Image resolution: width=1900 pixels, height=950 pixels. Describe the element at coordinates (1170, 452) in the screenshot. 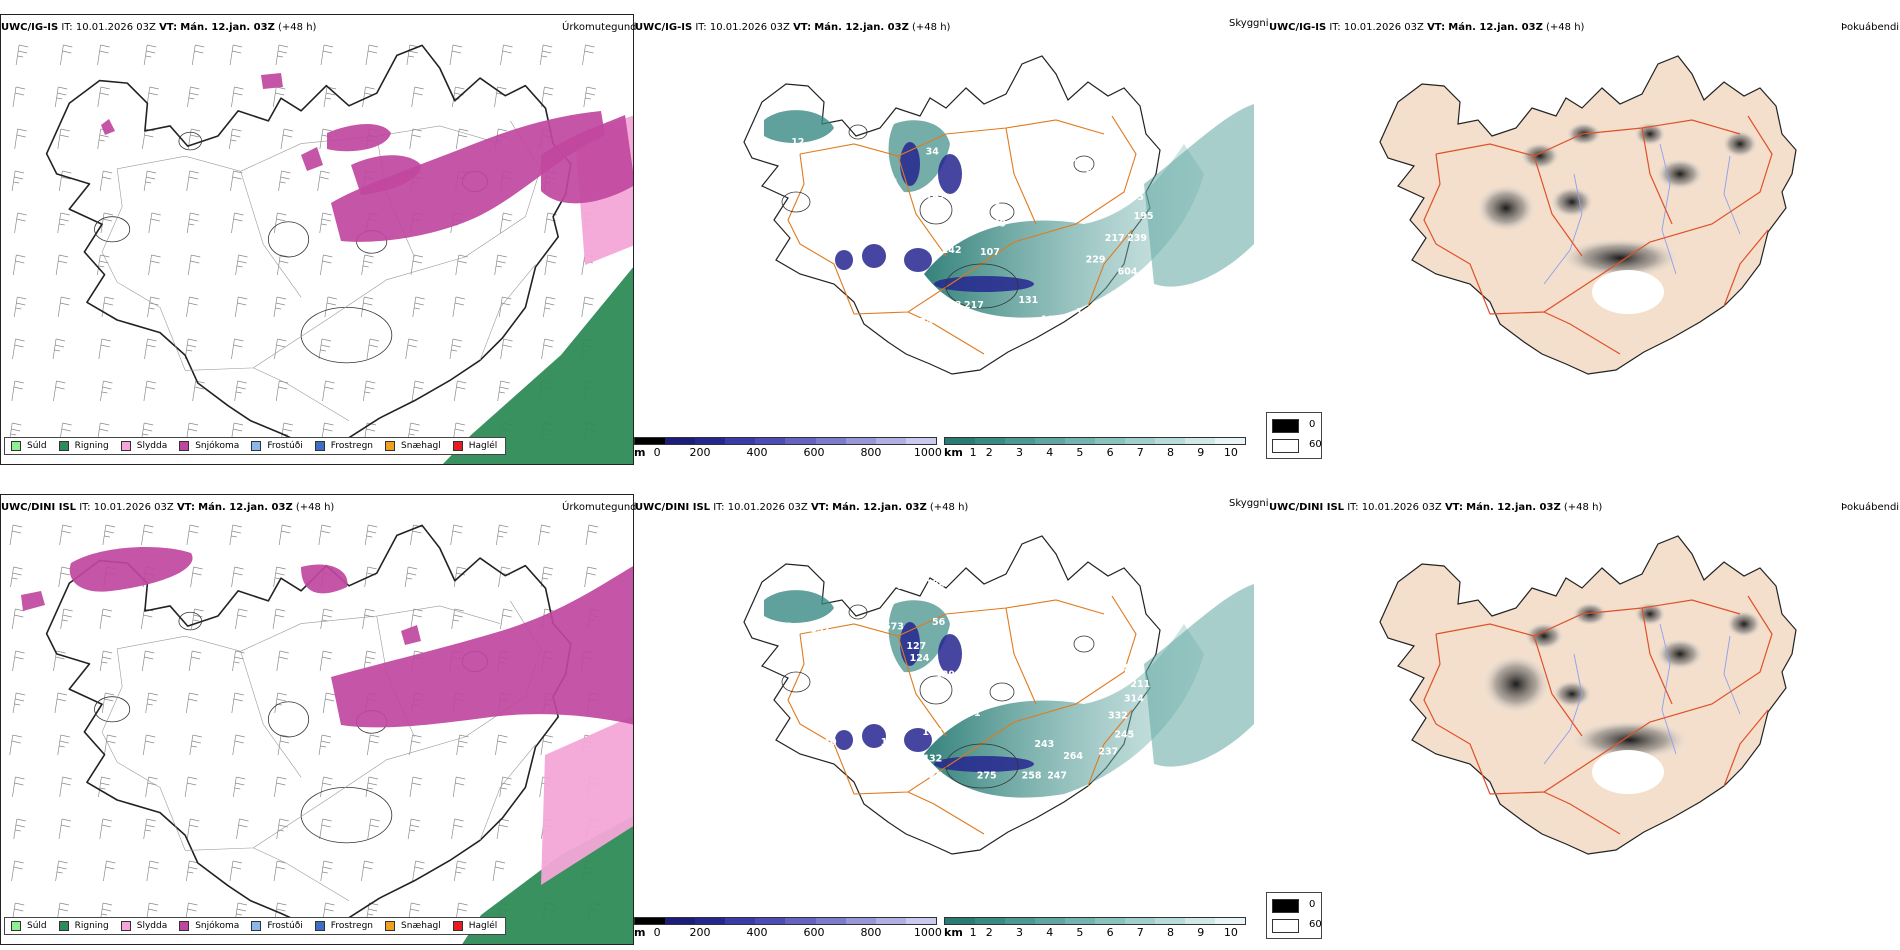

I see `colorbar-tick: 8` at that location.